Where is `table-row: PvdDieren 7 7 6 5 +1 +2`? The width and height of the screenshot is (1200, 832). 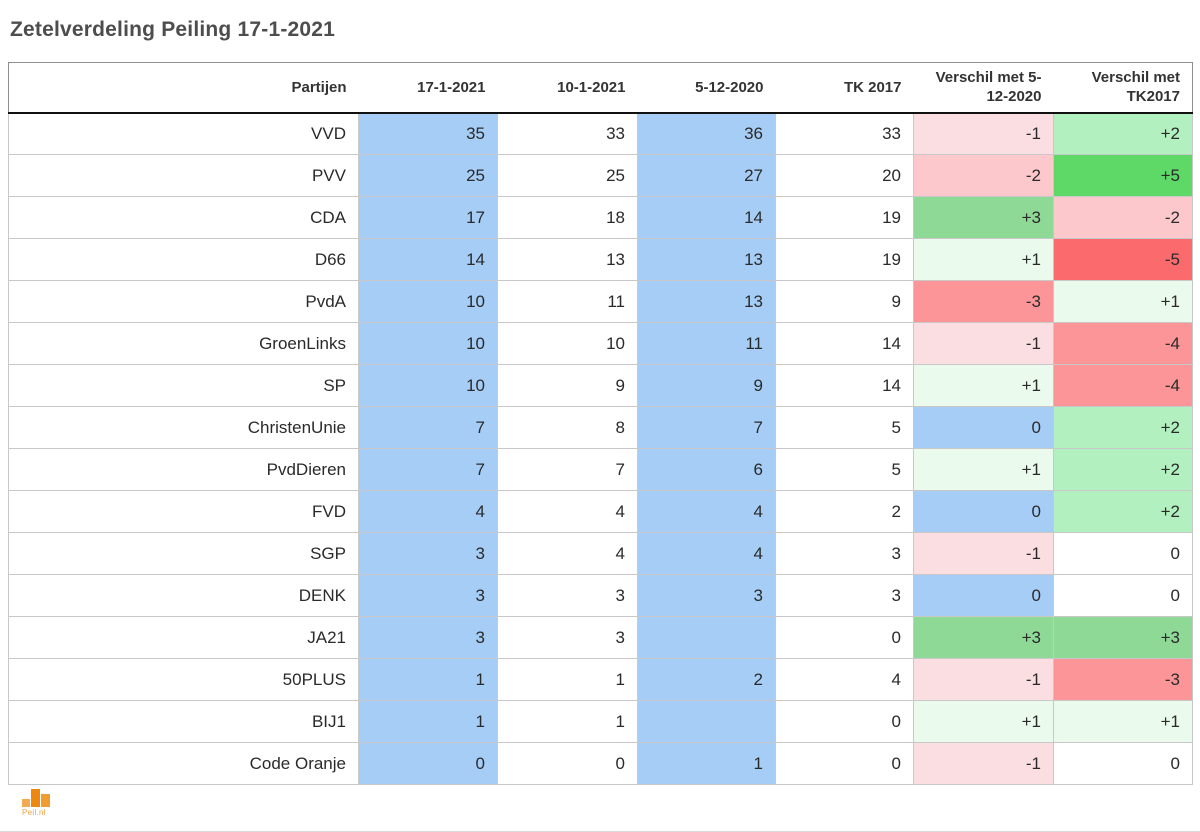 table-row: PvdDieren 7 7 6 5 +1 +2 is located at coordinates (600, 469).